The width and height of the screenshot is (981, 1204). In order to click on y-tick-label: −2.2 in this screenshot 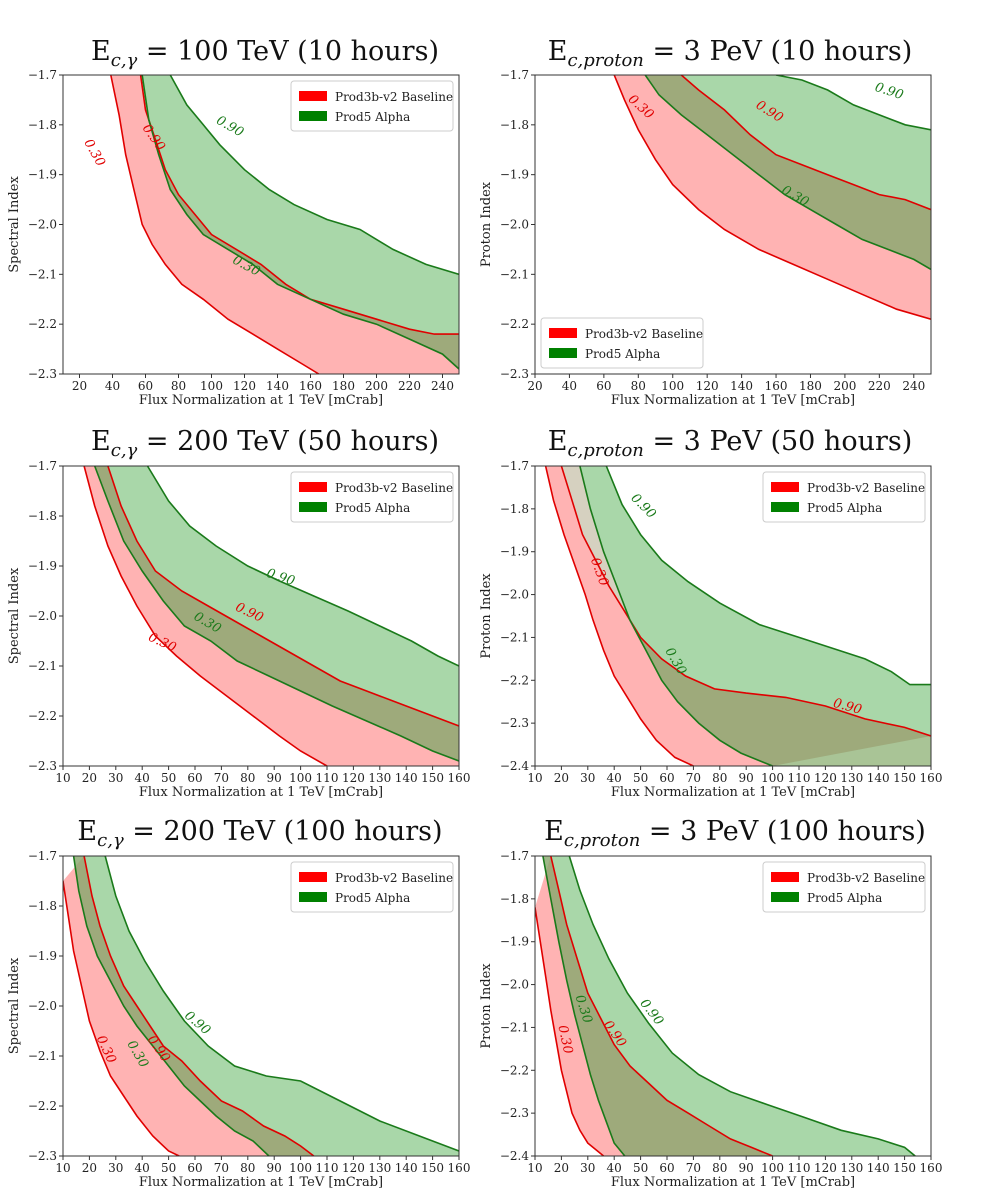, I will do `click(514, 1070)`.